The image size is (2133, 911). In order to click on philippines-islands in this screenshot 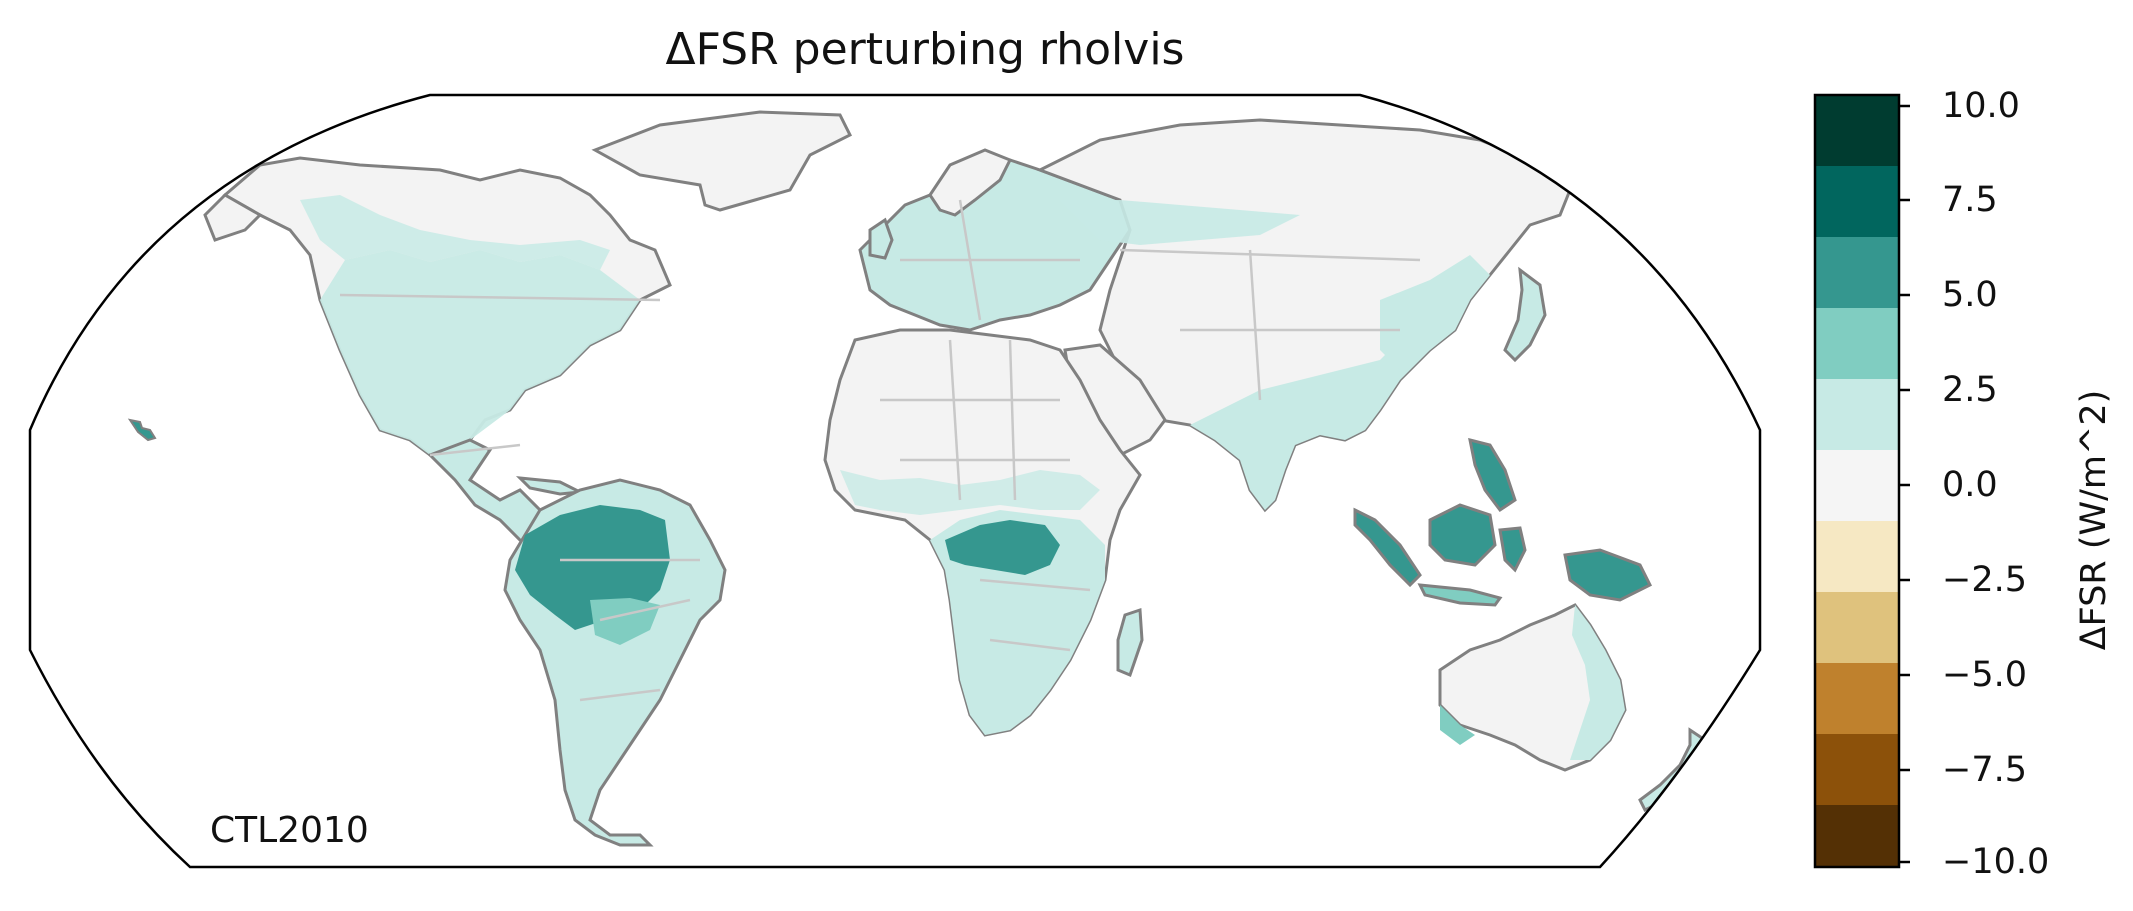, I will do `click(1492, 475)`.